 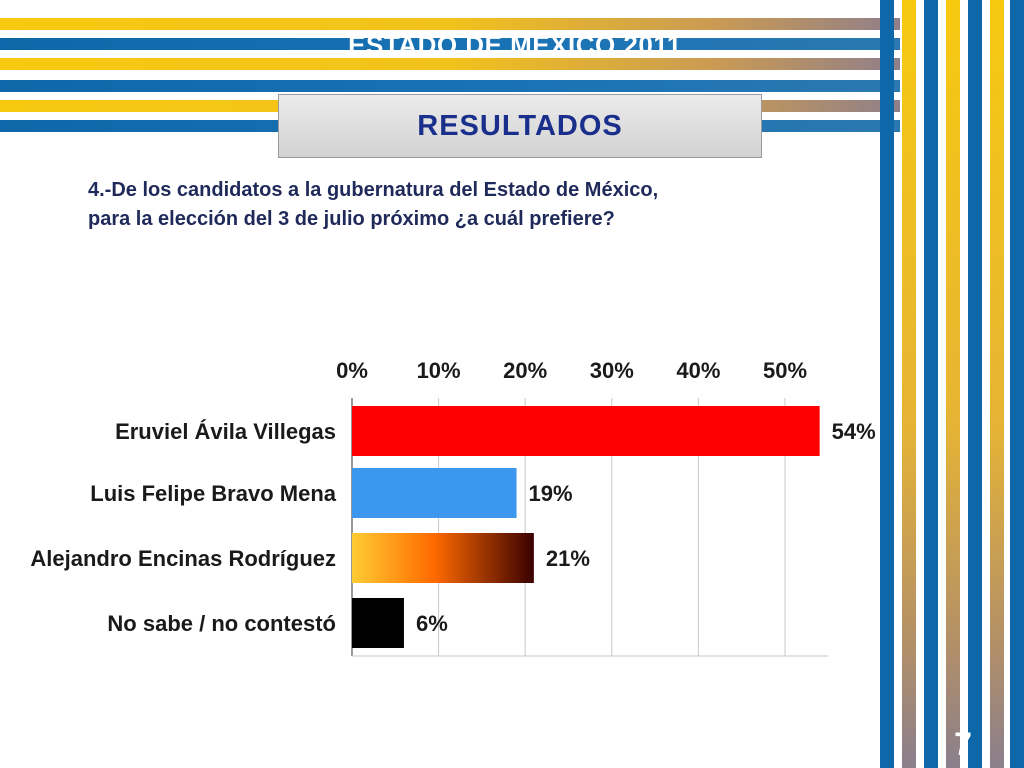 I want to click on category-label: Luis Felipe Bravo Mena, so click(x=213, y=493).